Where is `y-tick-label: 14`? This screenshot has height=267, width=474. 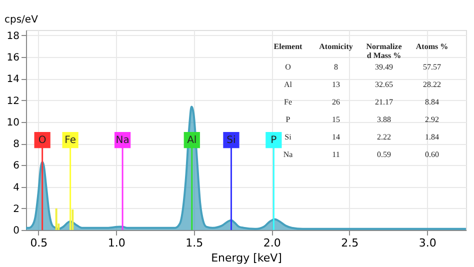 y-tick-label: 14 is located at coordinates (13, 80).